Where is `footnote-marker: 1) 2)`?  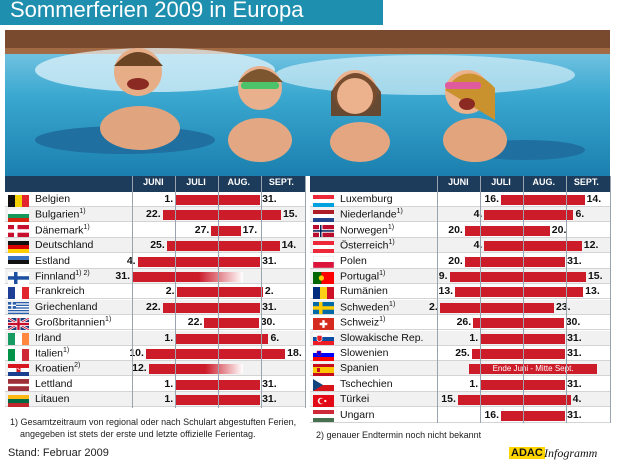
footnote-marker: 1) 2) is located at coordinates (82, 273).